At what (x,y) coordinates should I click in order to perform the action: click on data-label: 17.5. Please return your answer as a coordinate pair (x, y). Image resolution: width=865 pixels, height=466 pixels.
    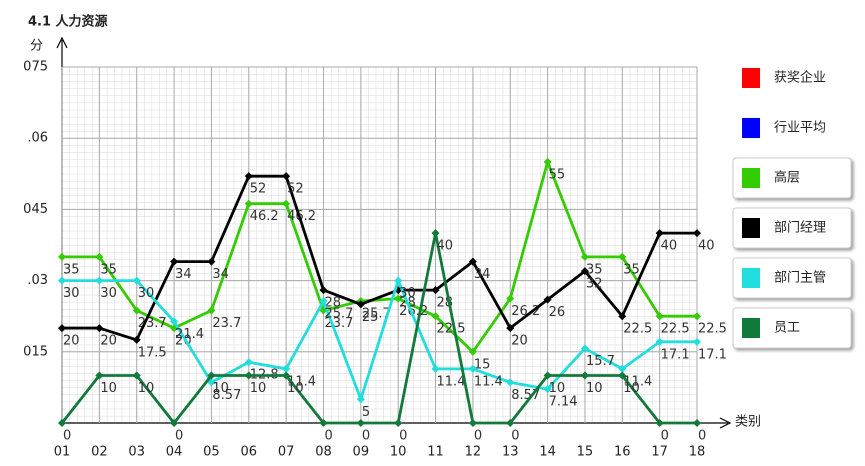
    Looking at the image, I should click on (152, 352).